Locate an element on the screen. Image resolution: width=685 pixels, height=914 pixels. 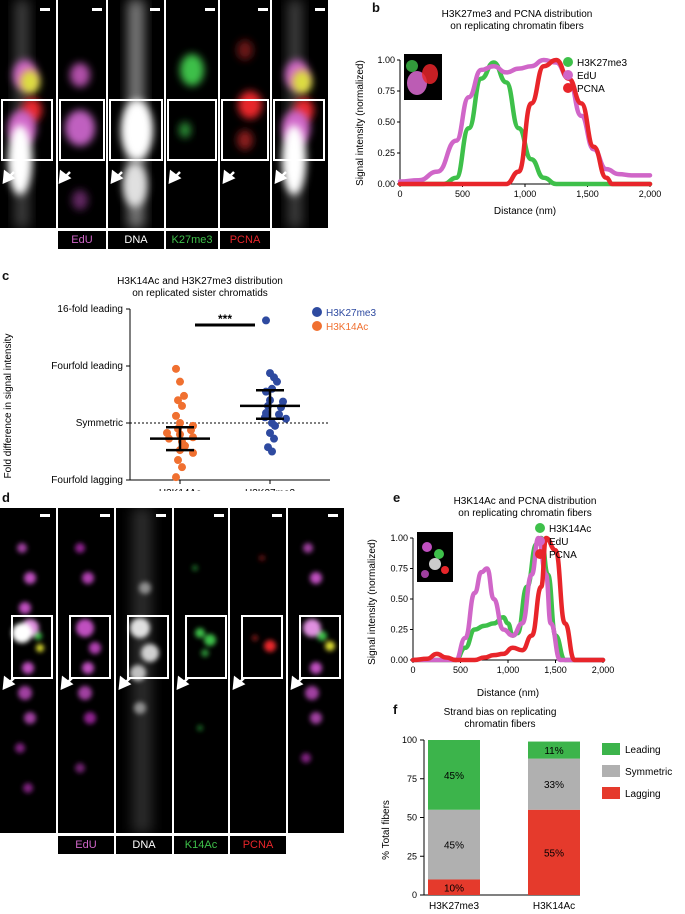
legend-label: Leading is located at coordinates (643, 750).